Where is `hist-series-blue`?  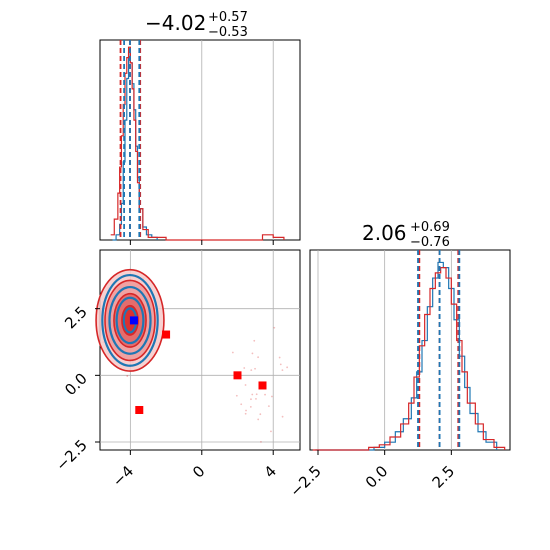 hist-series-blue is located at coordinates (406, 356).